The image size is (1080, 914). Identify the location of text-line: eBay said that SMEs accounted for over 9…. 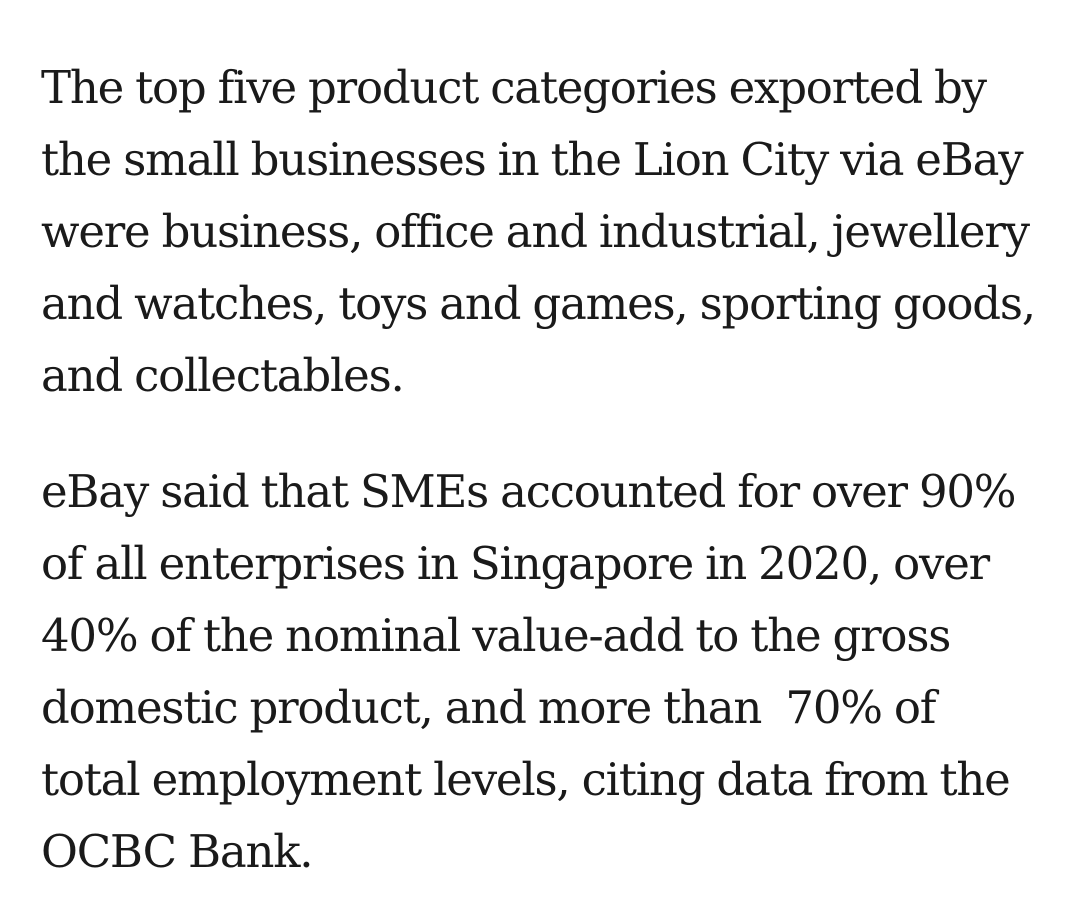
(529, 491).